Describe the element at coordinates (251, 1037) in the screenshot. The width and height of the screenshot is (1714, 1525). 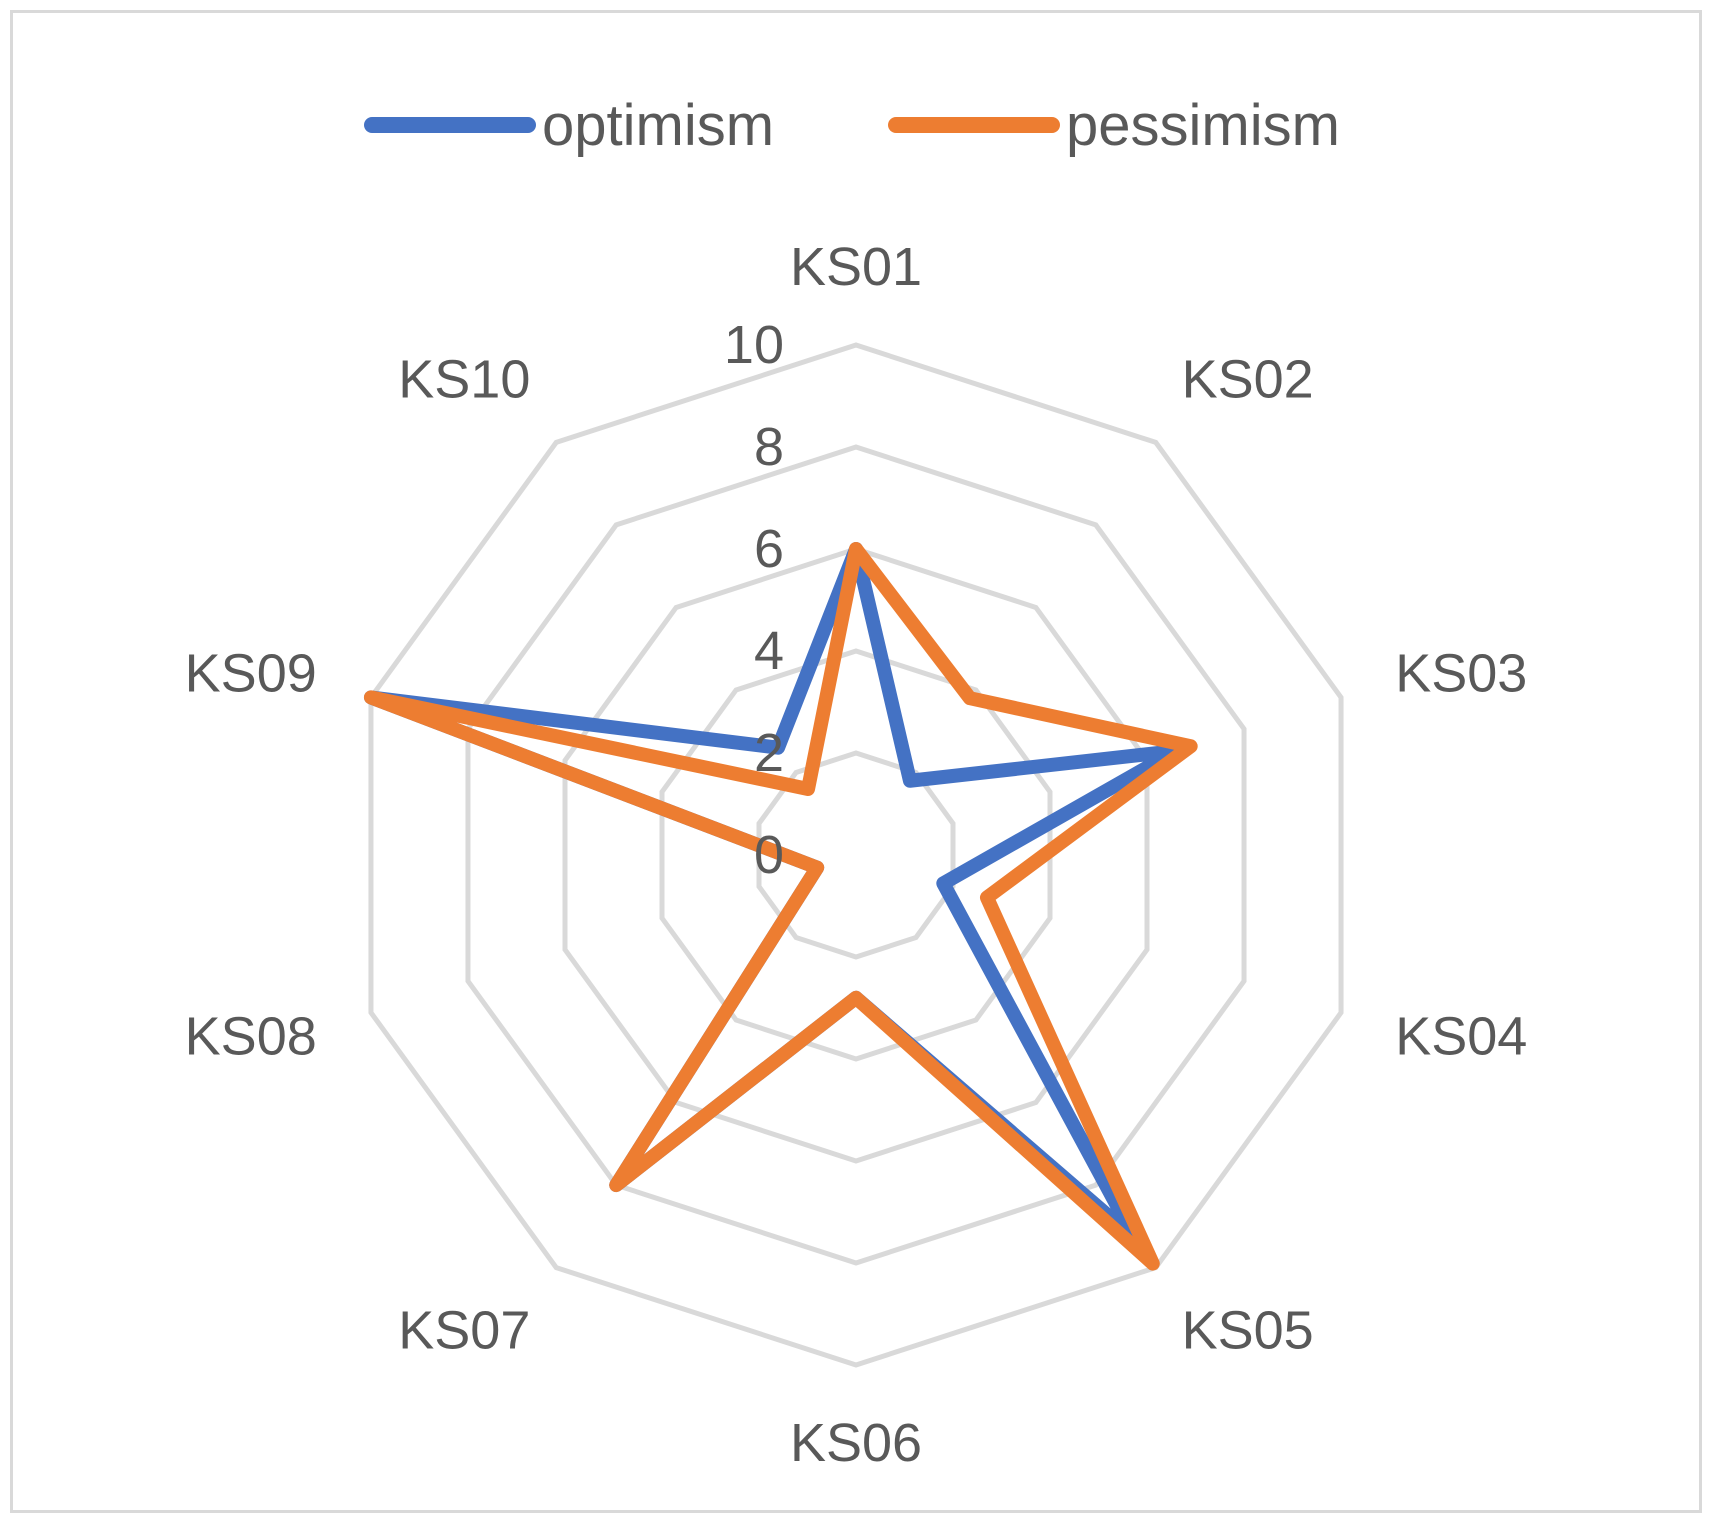
I see `axis-label-ks08: KS08` at that location.